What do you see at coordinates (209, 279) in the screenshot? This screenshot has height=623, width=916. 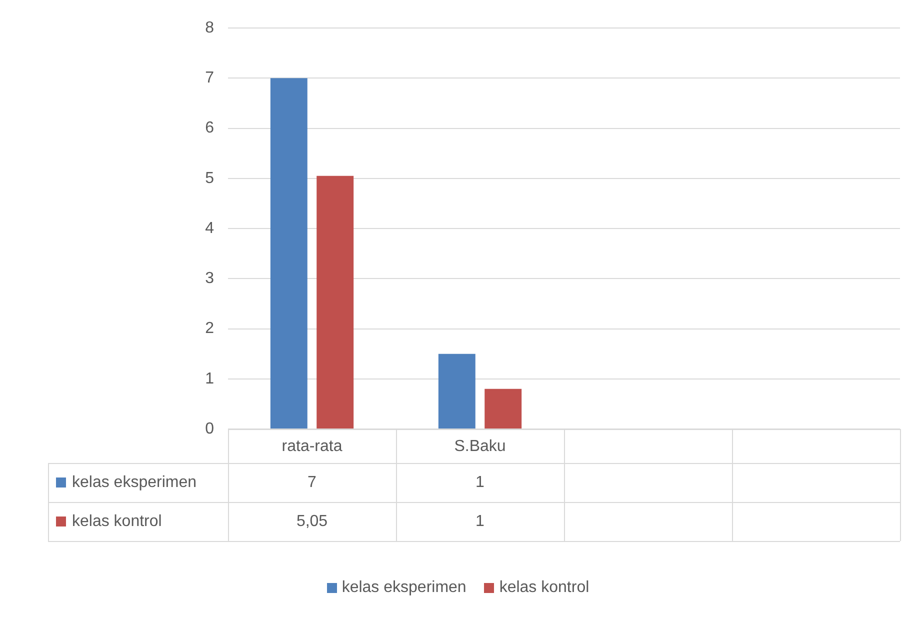 I see `y-tick-label: 3` at bounding box center [209, 279].